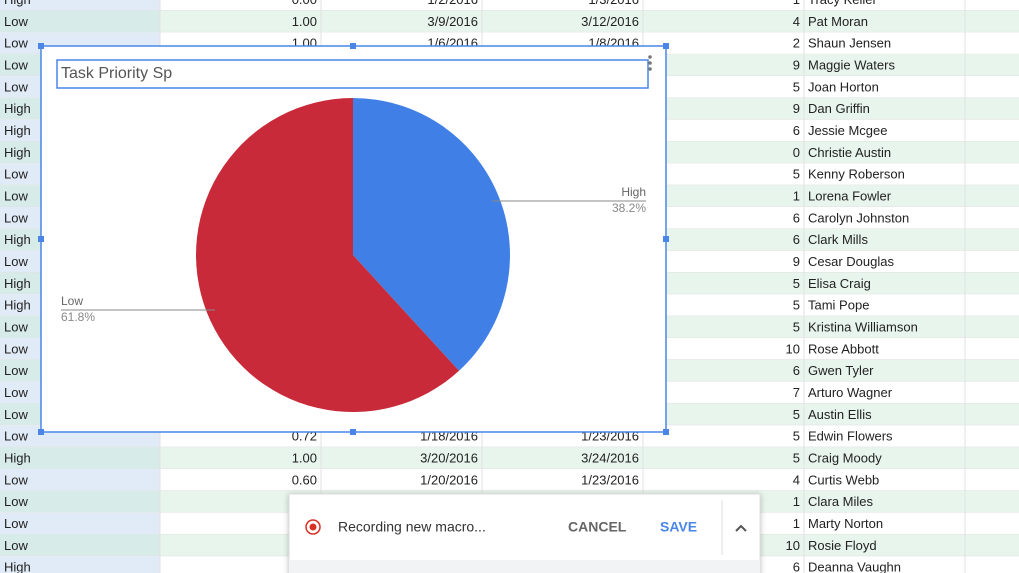 The height and width of the screenshot is (573, 1019). Describe the element at coordinates (613, 3) in the screenshot. I see `cell-text: 1/3/2016` at that location.